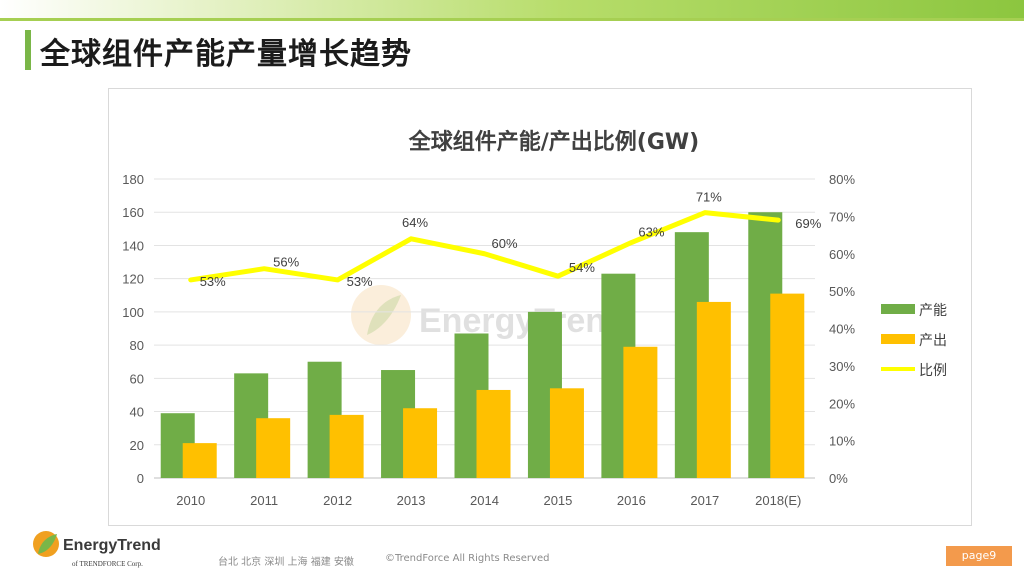 The height and width of the screenshot is (576, 1024). Describe the element at coordinates (979, 556) in the screenshot. I see `page-number-badge: page9` at that location.